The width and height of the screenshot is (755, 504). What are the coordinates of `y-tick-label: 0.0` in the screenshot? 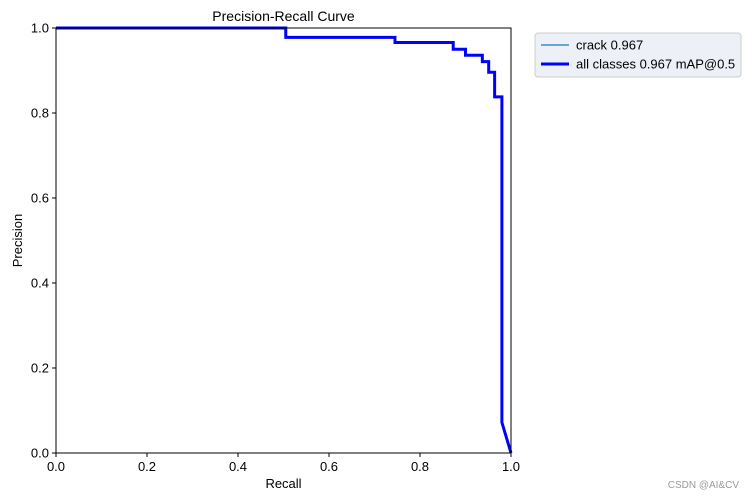 It's located at (40, 453).